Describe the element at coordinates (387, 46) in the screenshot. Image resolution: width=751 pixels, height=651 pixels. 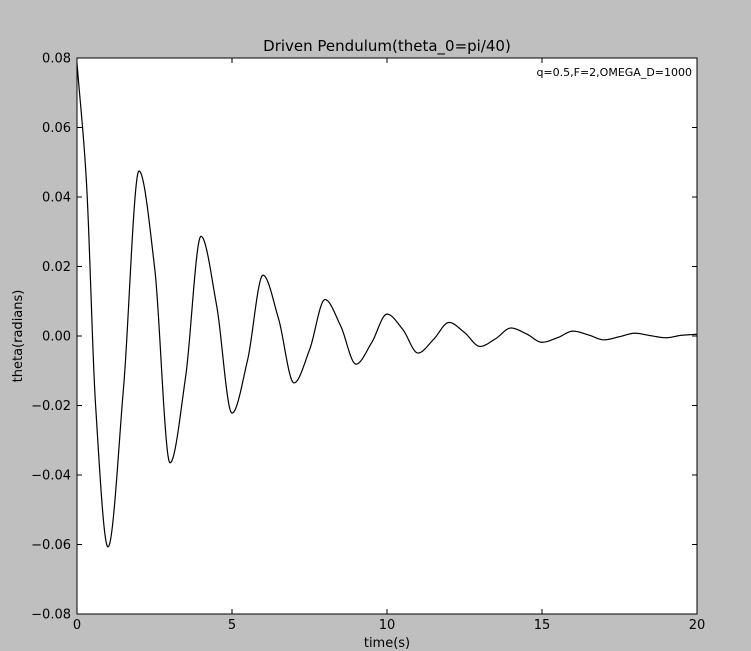
I see `chart-title: Driven Pendulum(theta_0=pi/40)` at that location.